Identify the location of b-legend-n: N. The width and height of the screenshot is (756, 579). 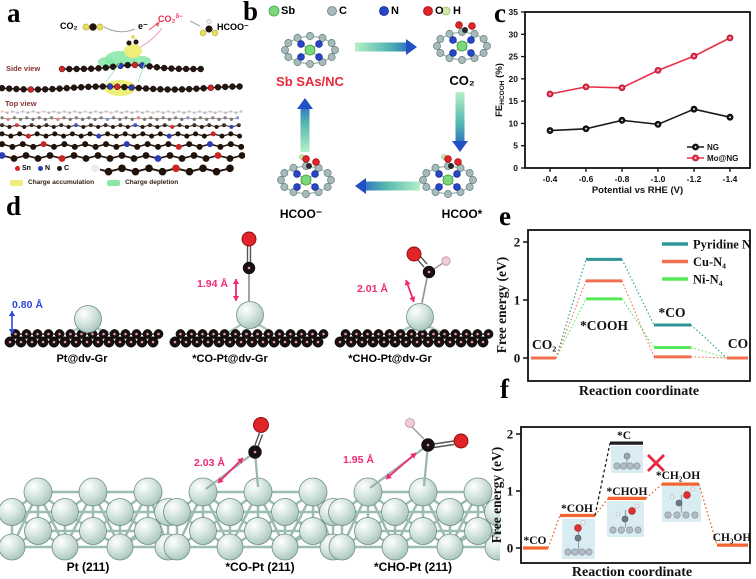
(395, 11).